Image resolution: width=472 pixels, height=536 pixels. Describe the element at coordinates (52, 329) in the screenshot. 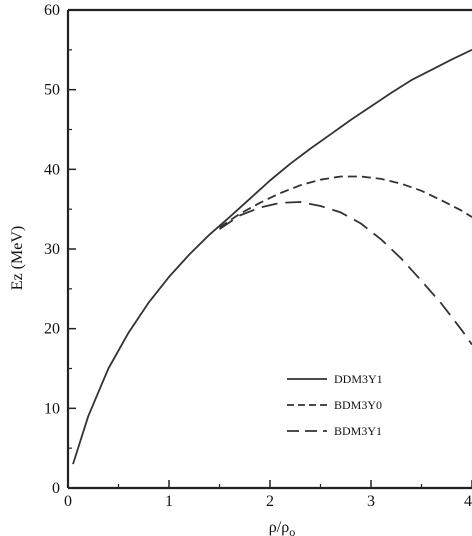

I see `y-tick-label: 20` at that location.